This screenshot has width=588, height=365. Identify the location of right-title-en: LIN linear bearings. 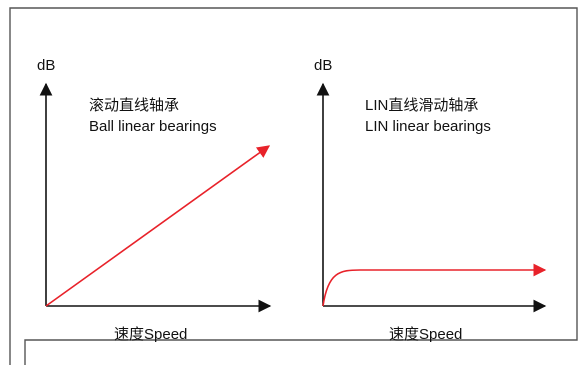
(428, 126).